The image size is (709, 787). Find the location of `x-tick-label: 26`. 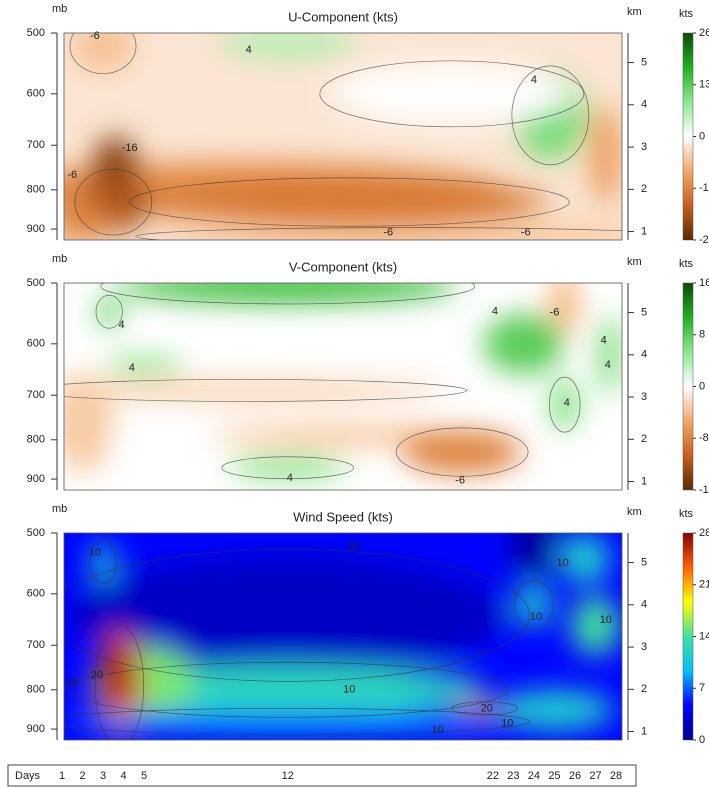

x-tick-label: 26 is located at coordinates (575, 776).